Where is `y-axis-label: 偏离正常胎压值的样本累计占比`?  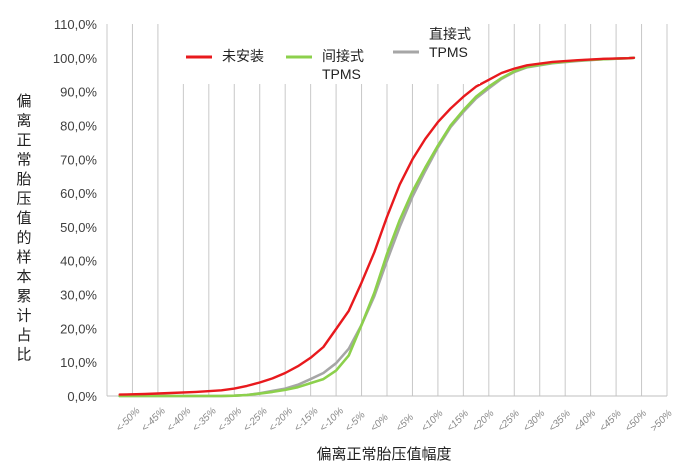
y-axis-label: 偏离正常胎压值的样本累计占比 is located at coordinates (23, 228).